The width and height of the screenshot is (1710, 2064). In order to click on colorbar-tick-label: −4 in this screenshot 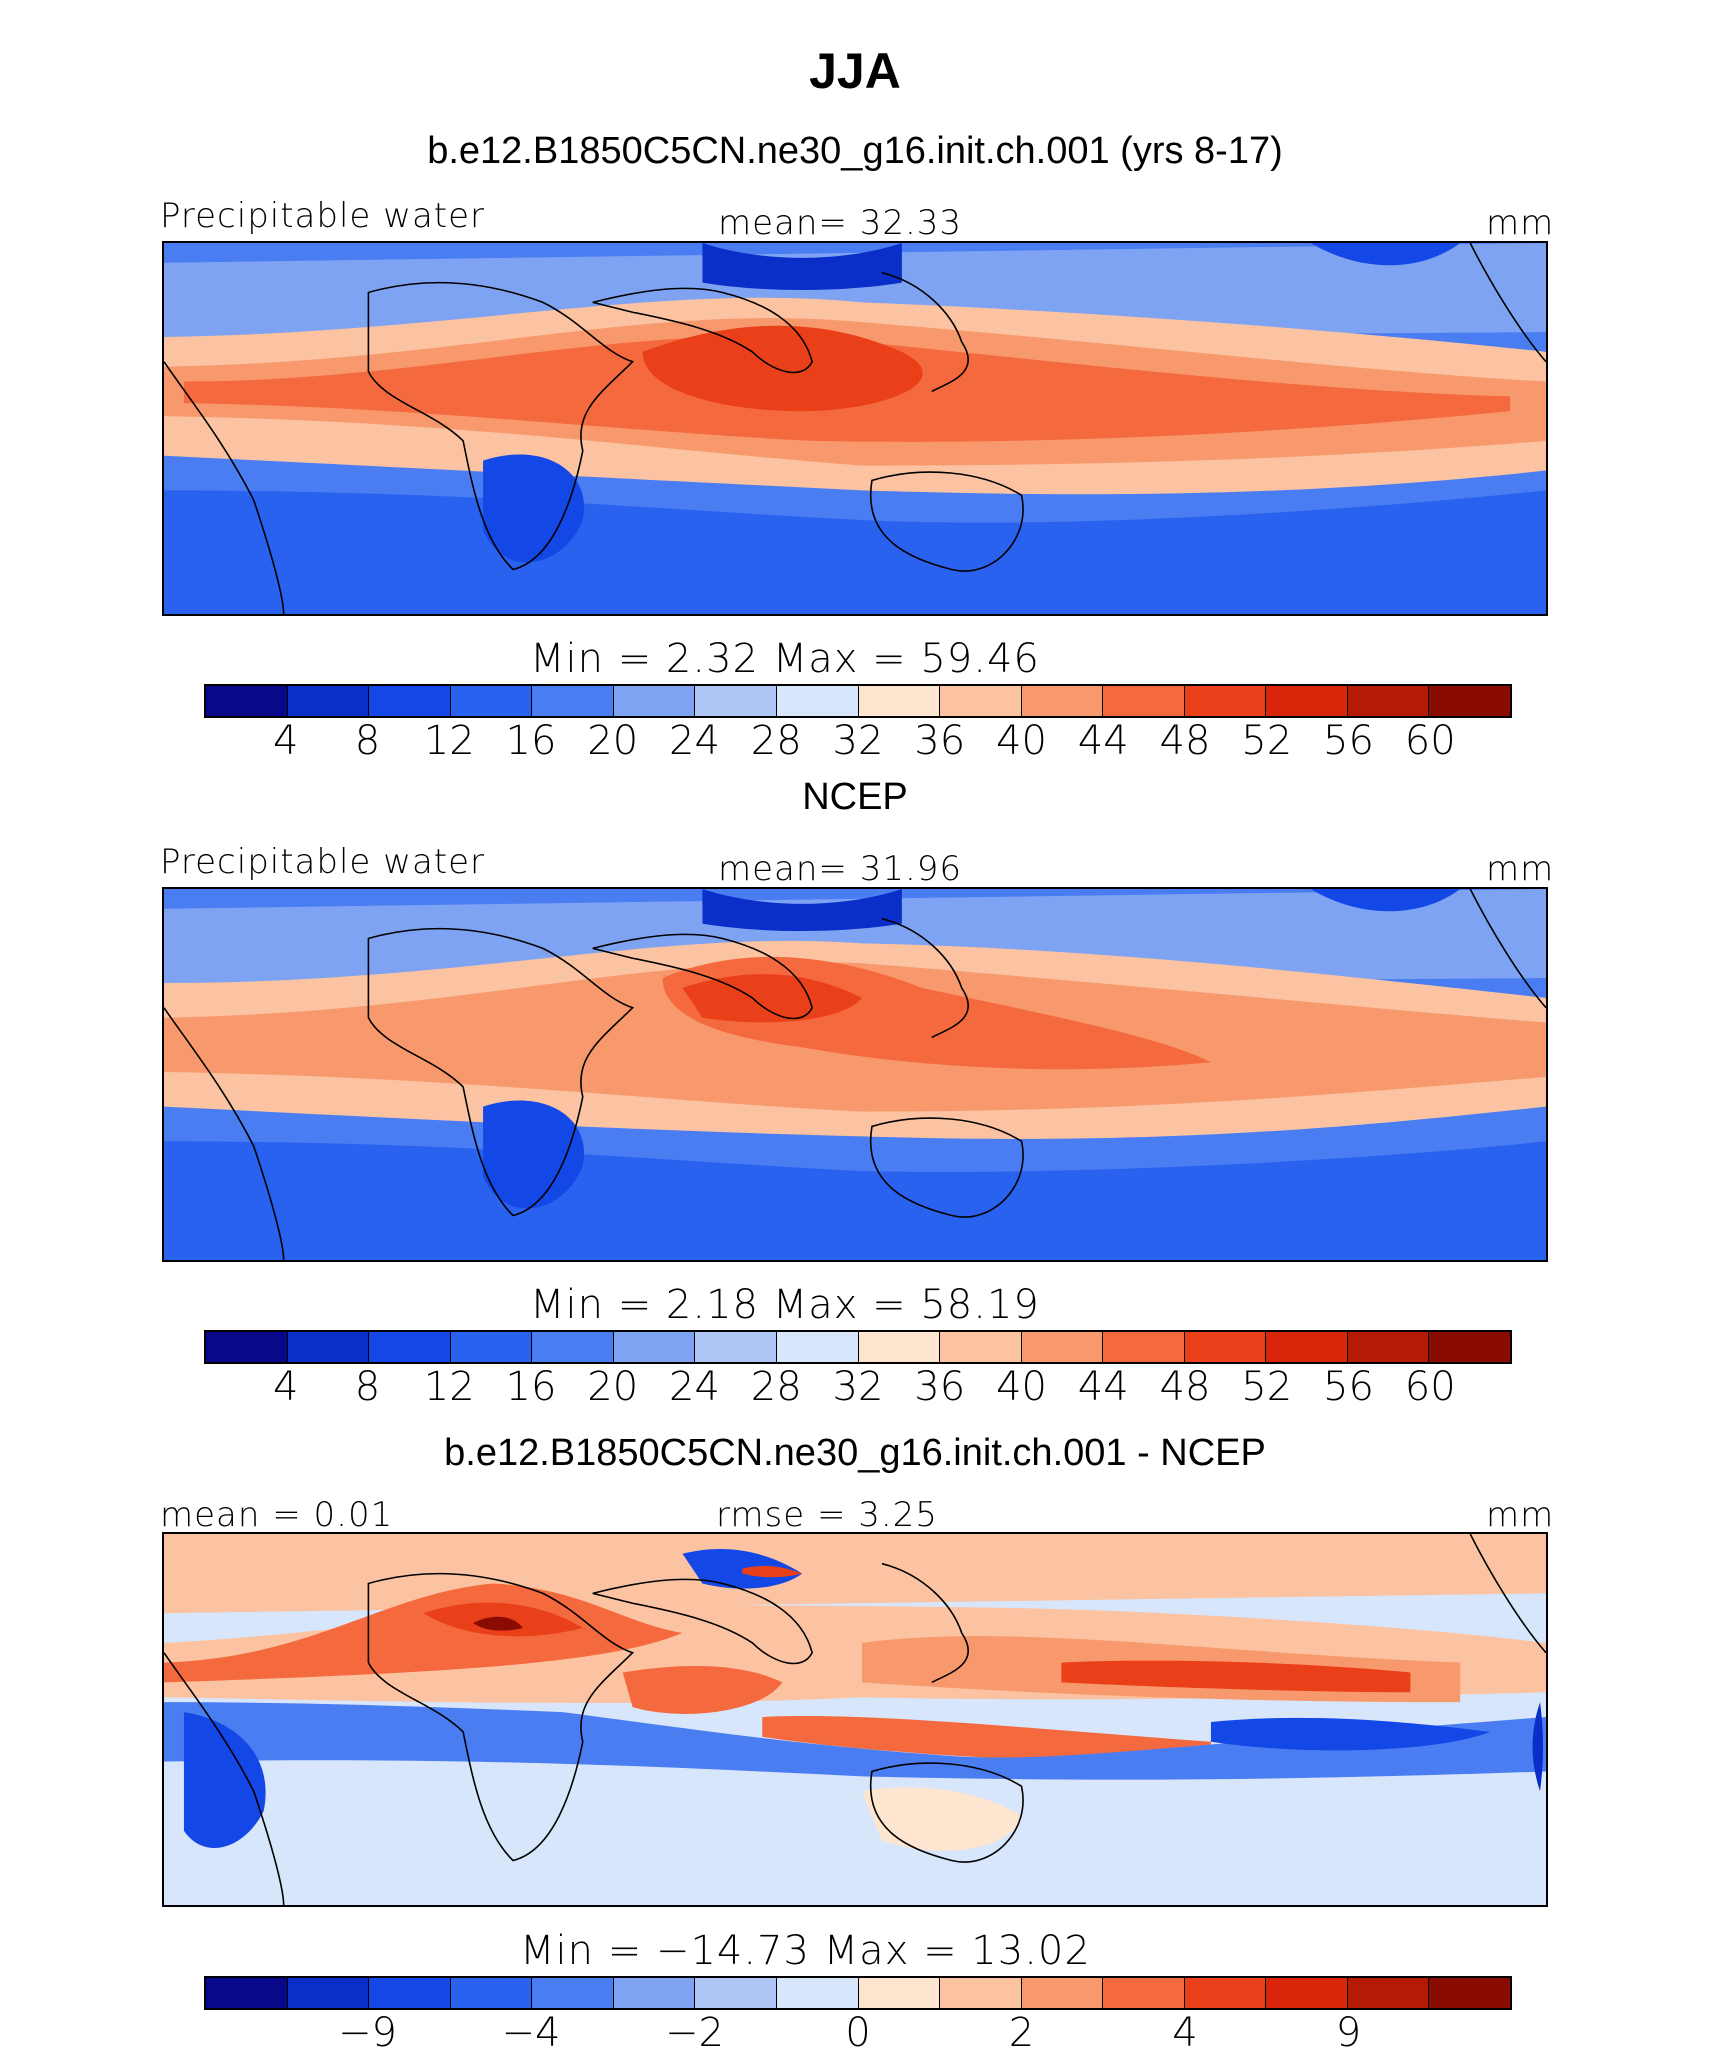, I will do `click(531, 2033)`.